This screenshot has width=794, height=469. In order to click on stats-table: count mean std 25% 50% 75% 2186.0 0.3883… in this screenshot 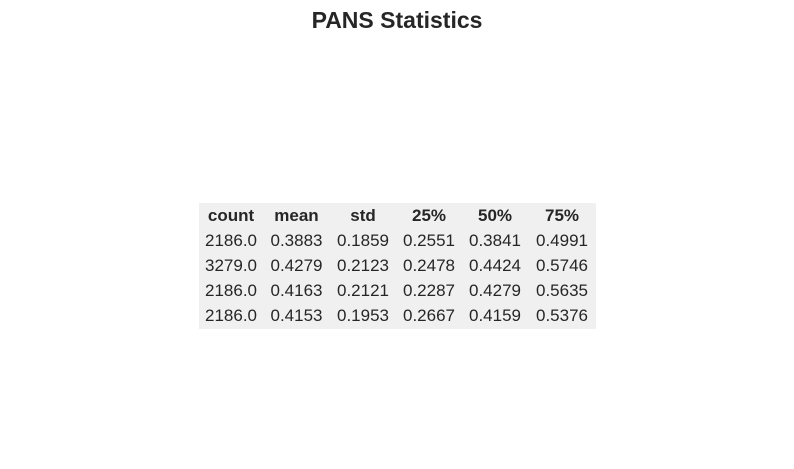, I will do `click(397, 265)`.